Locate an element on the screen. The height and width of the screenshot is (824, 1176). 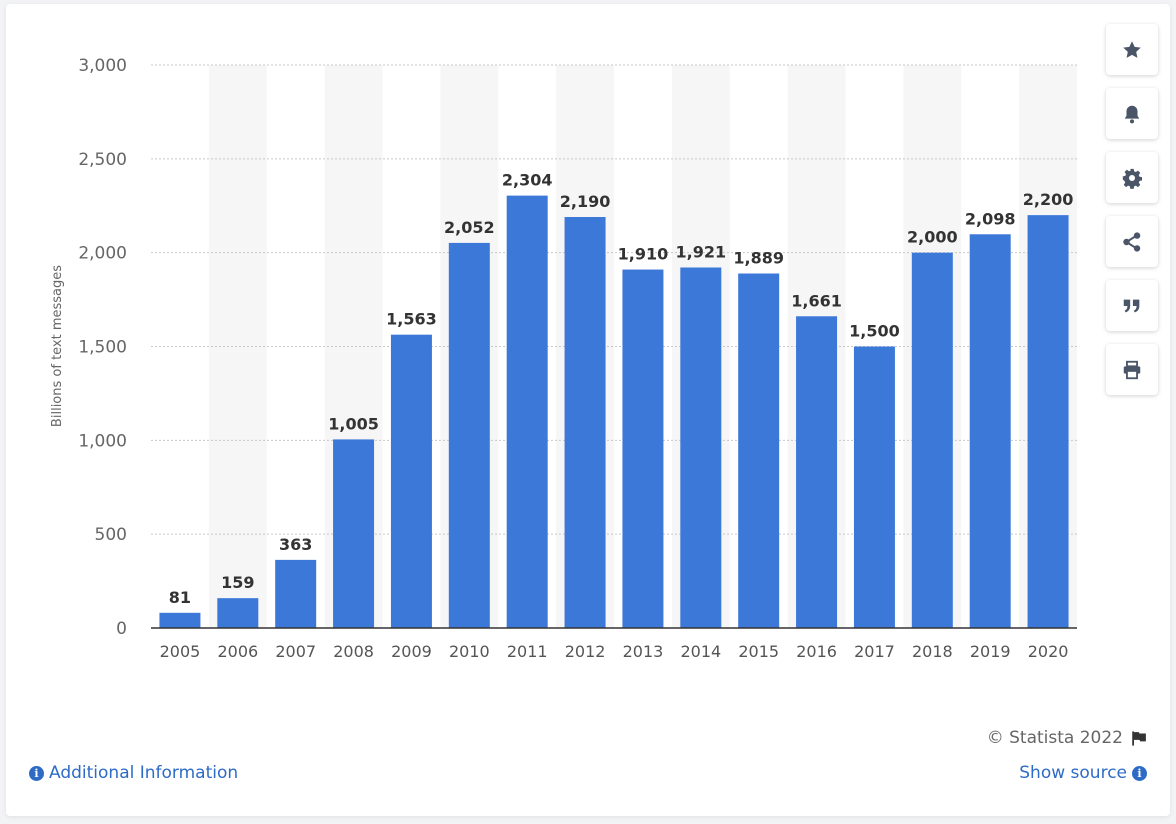
x-tick-label: 2017 is located at coordinates (874, 651).